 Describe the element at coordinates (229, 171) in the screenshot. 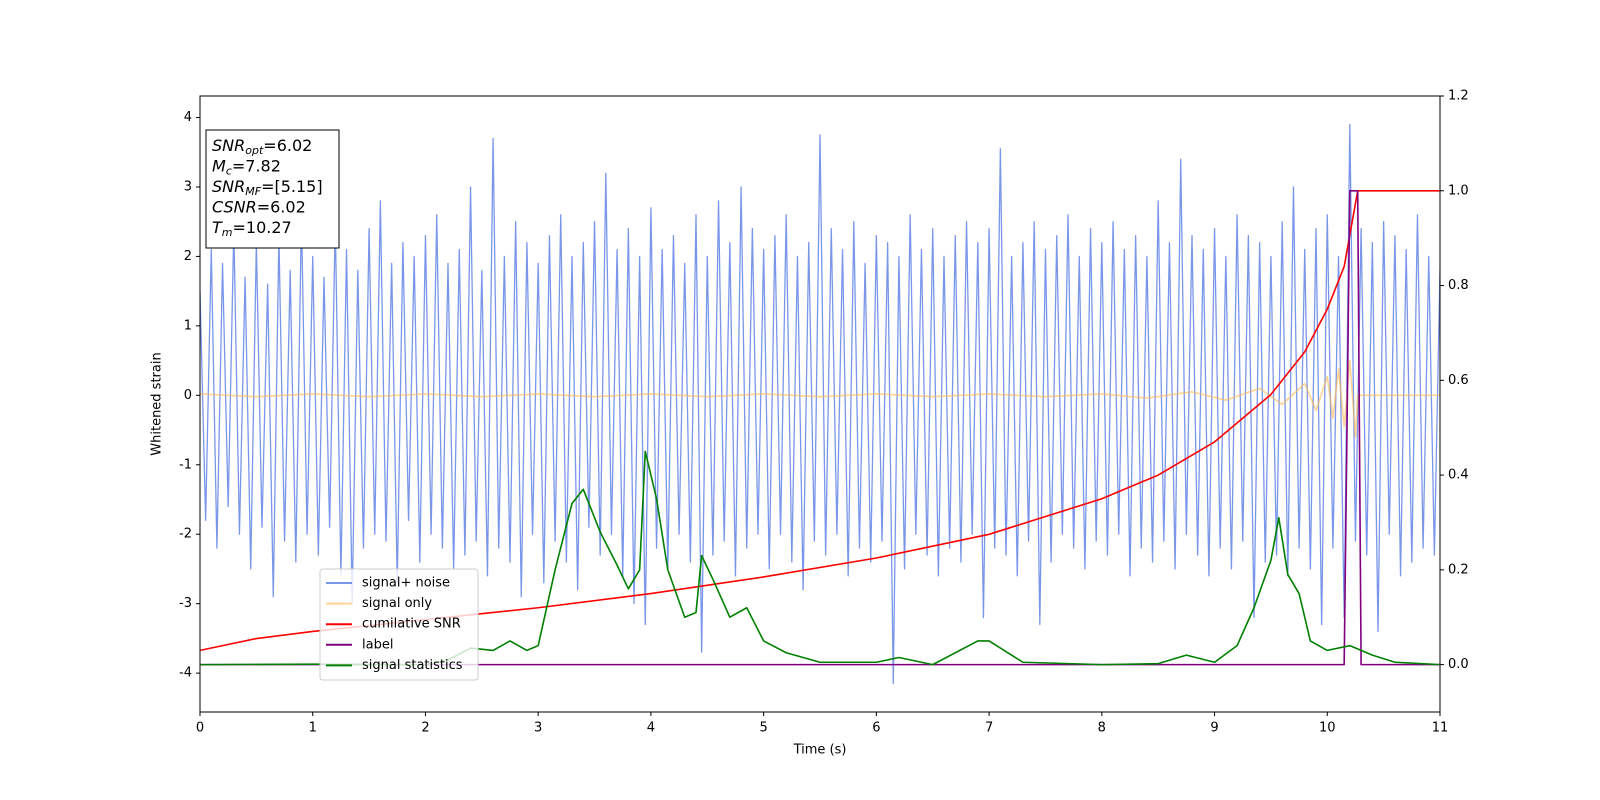

I see `annotation-subscript: c` at that location.